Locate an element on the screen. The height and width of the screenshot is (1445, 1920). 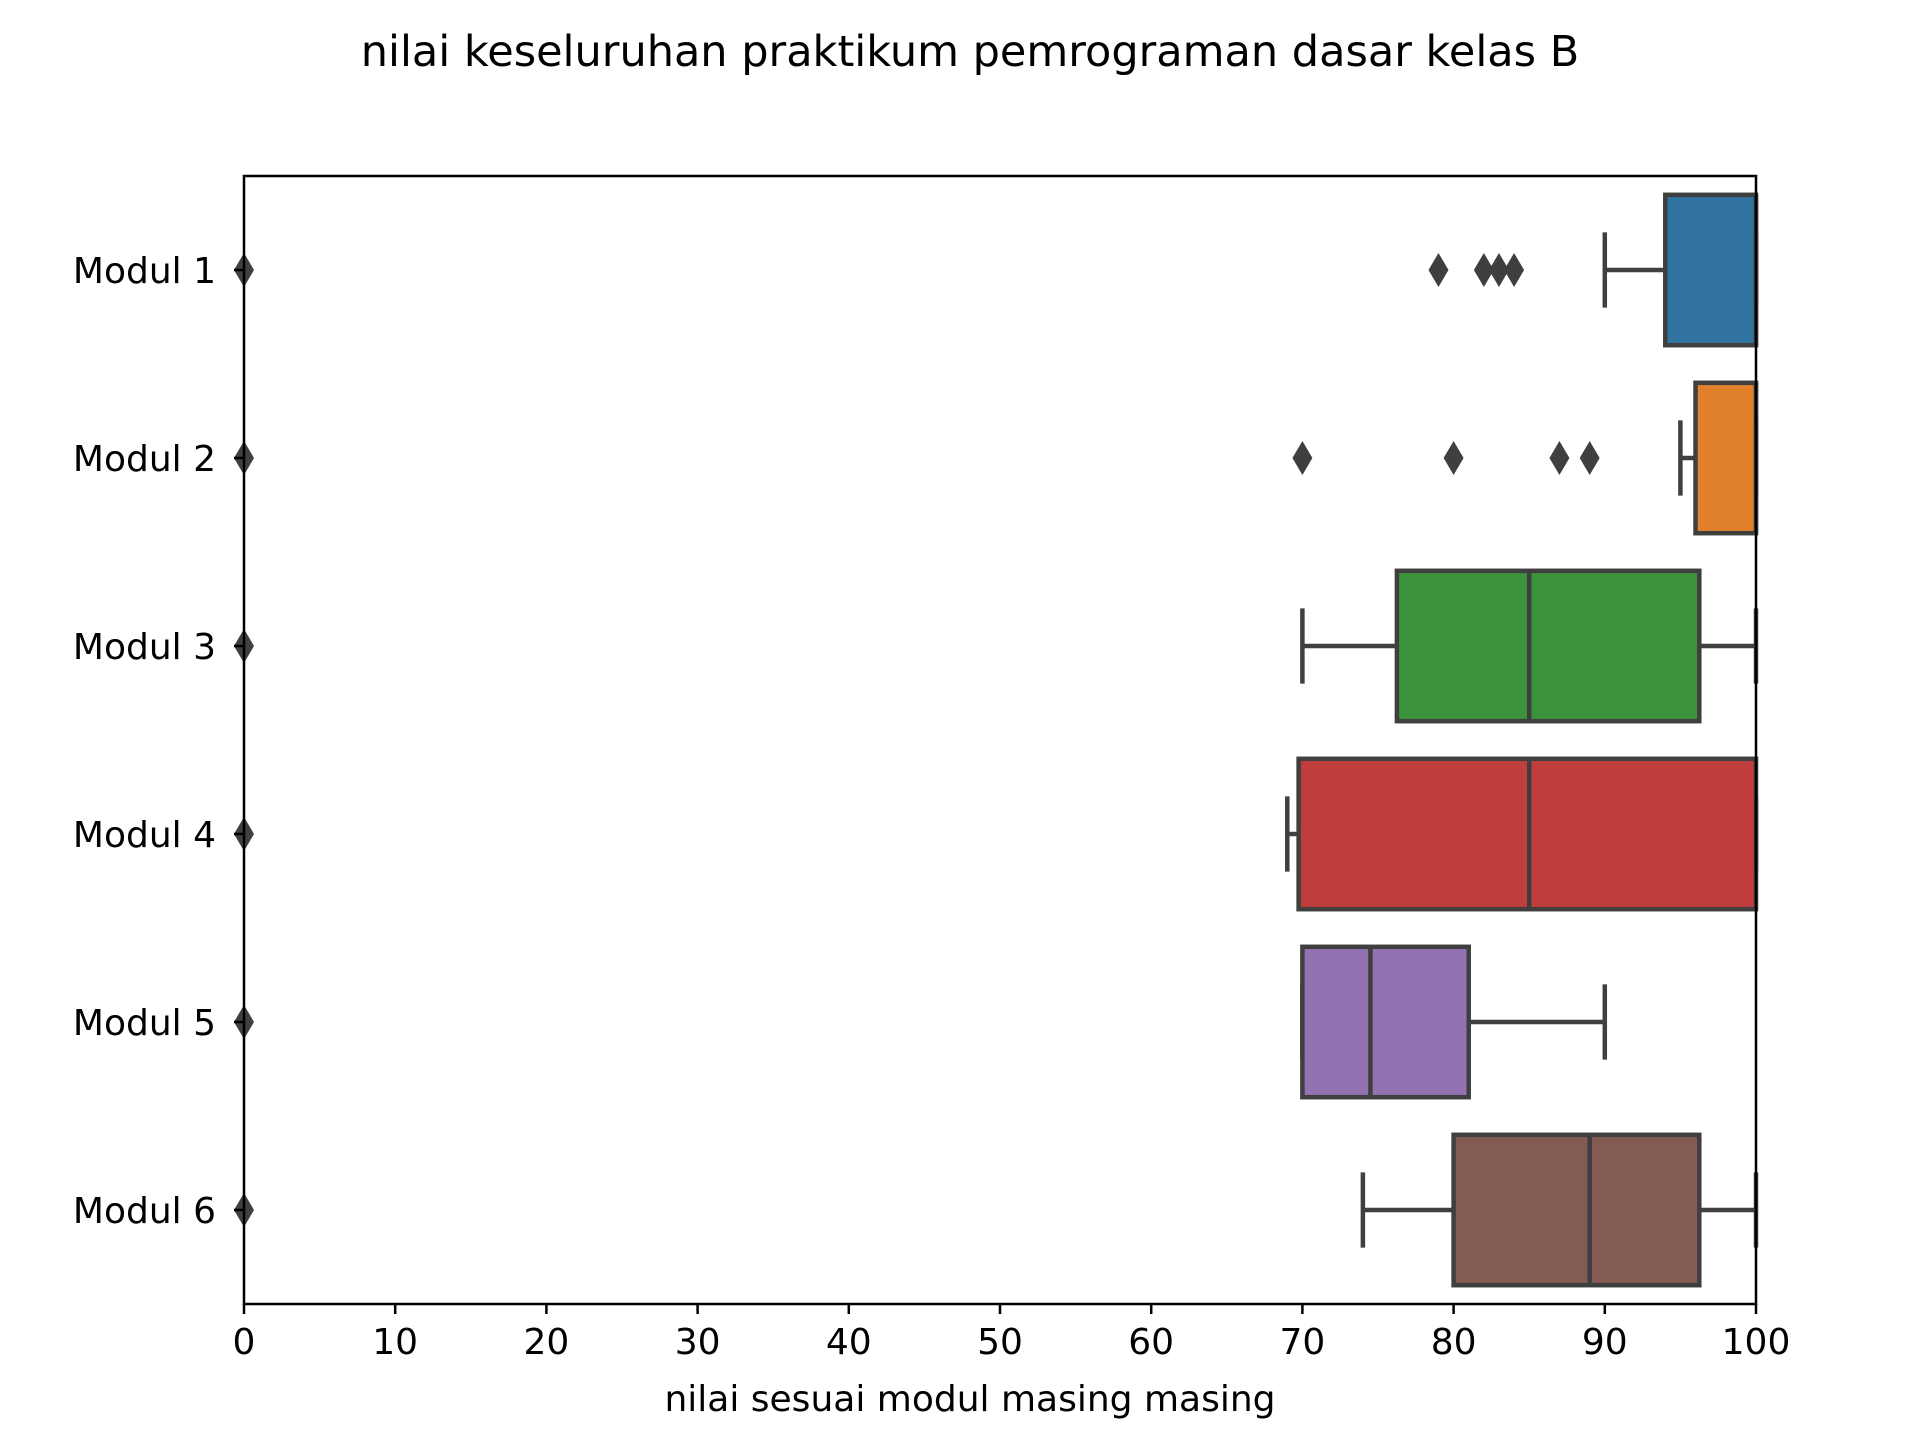
x-tick-label: 60 is located at coordinates (1151, 1342).